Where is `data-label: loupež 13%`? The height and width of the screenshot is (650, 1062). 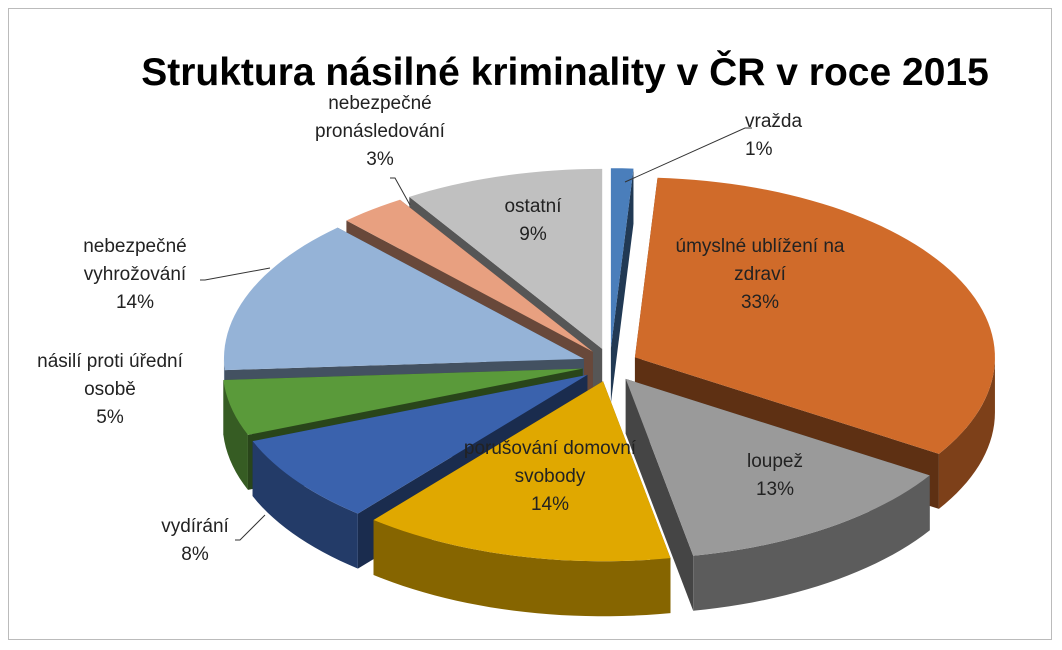
data-label: loupež 13% is located at coordinates (775, 476).